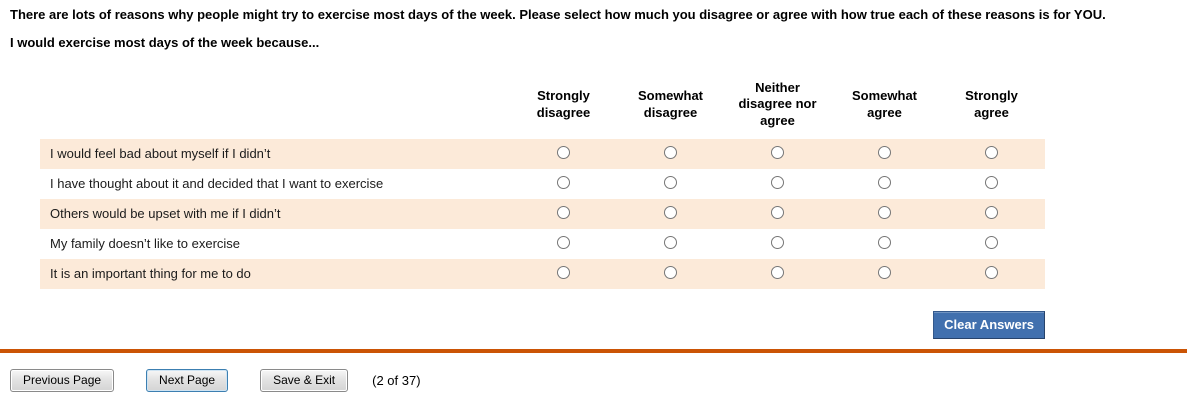 The image size is (1187, 409). I want to click on table-row: My family doesn’t like to exercise, so click(542, 243).